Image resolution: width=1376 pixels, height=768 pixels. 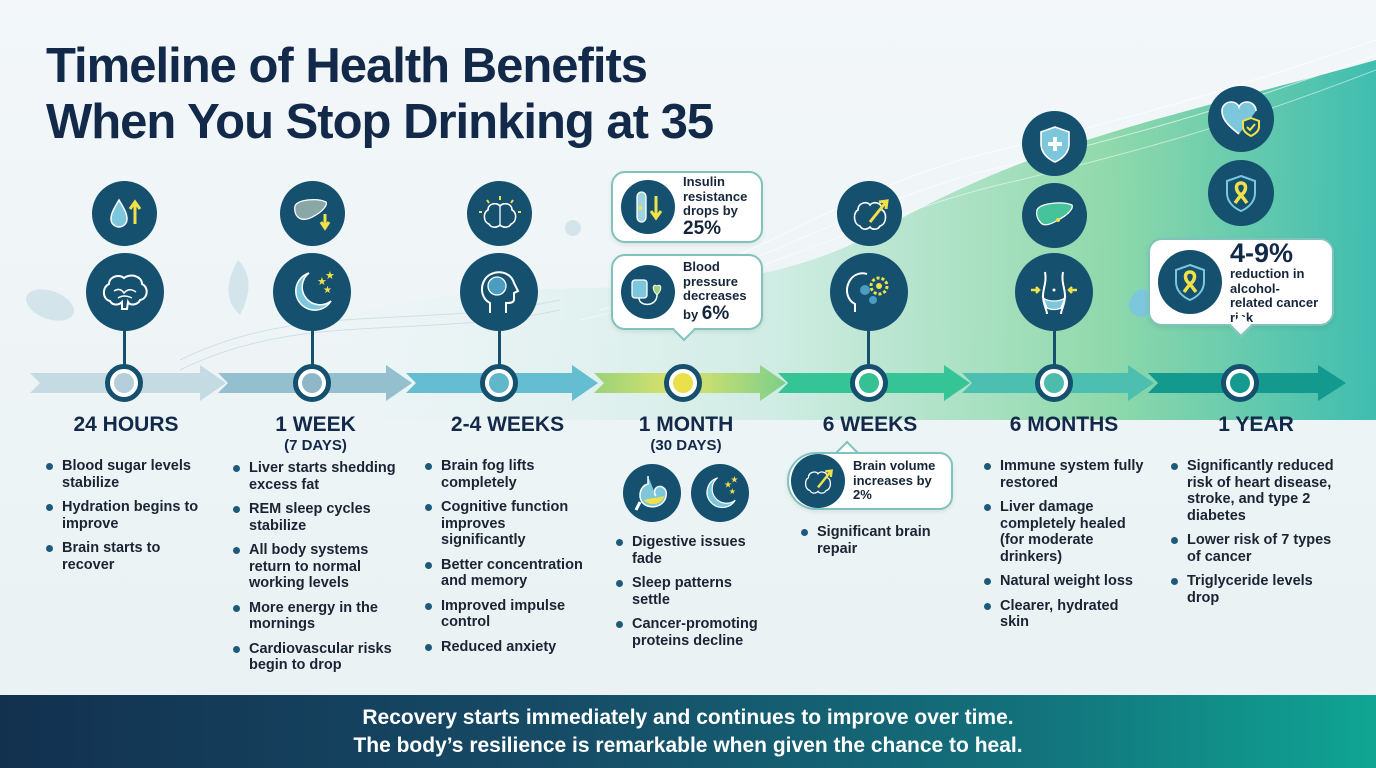 I want to click on callout-insulin-resistance: Insulin resistance drops by 25%, so click(x=687, y=207).